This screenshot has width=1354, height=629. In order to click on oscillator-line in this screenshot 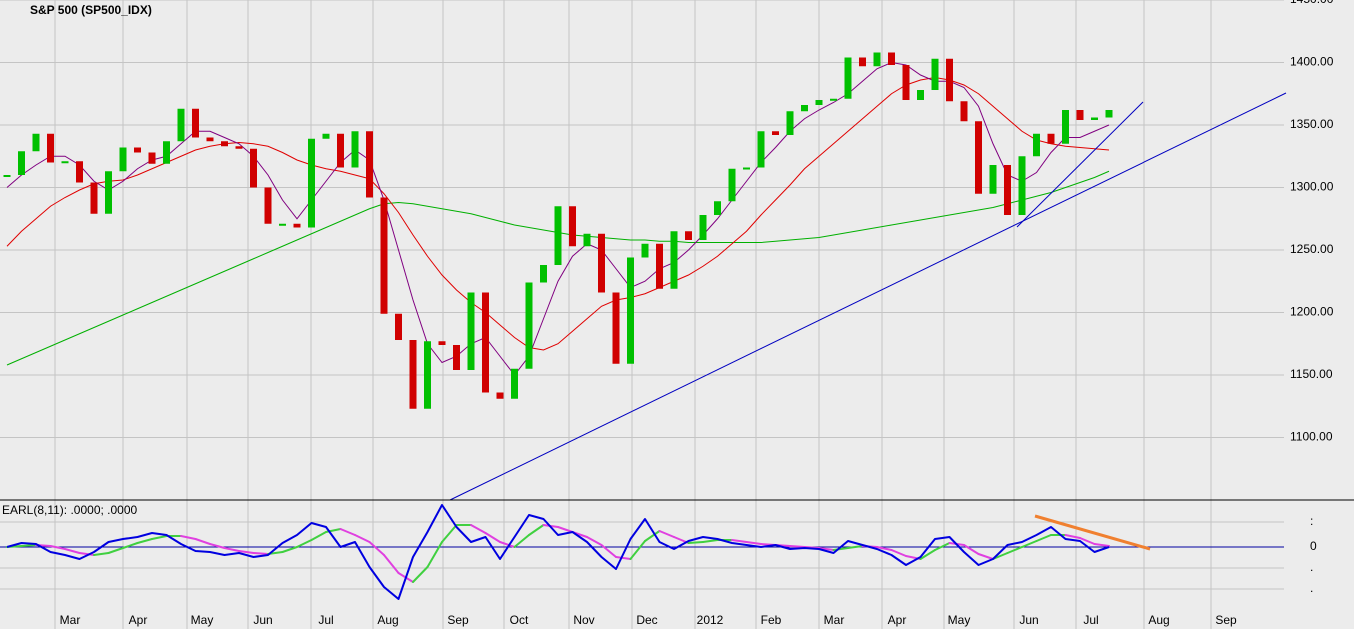, I will do `click(558, 552)`.